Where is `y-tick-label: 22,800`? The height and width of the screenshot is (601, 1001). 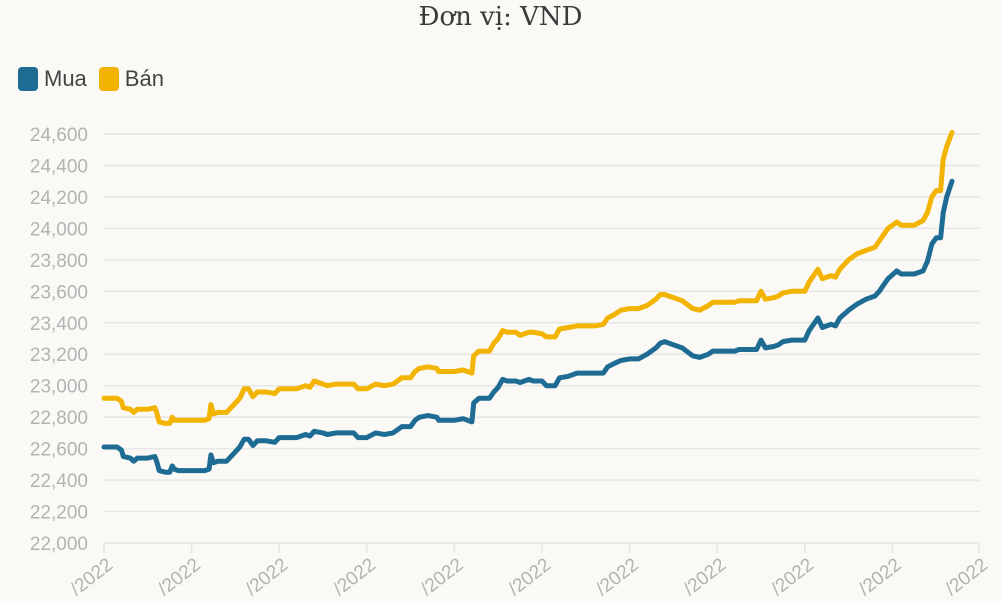
y-tick-label: 22,800 is located at coordinates (59, 418).